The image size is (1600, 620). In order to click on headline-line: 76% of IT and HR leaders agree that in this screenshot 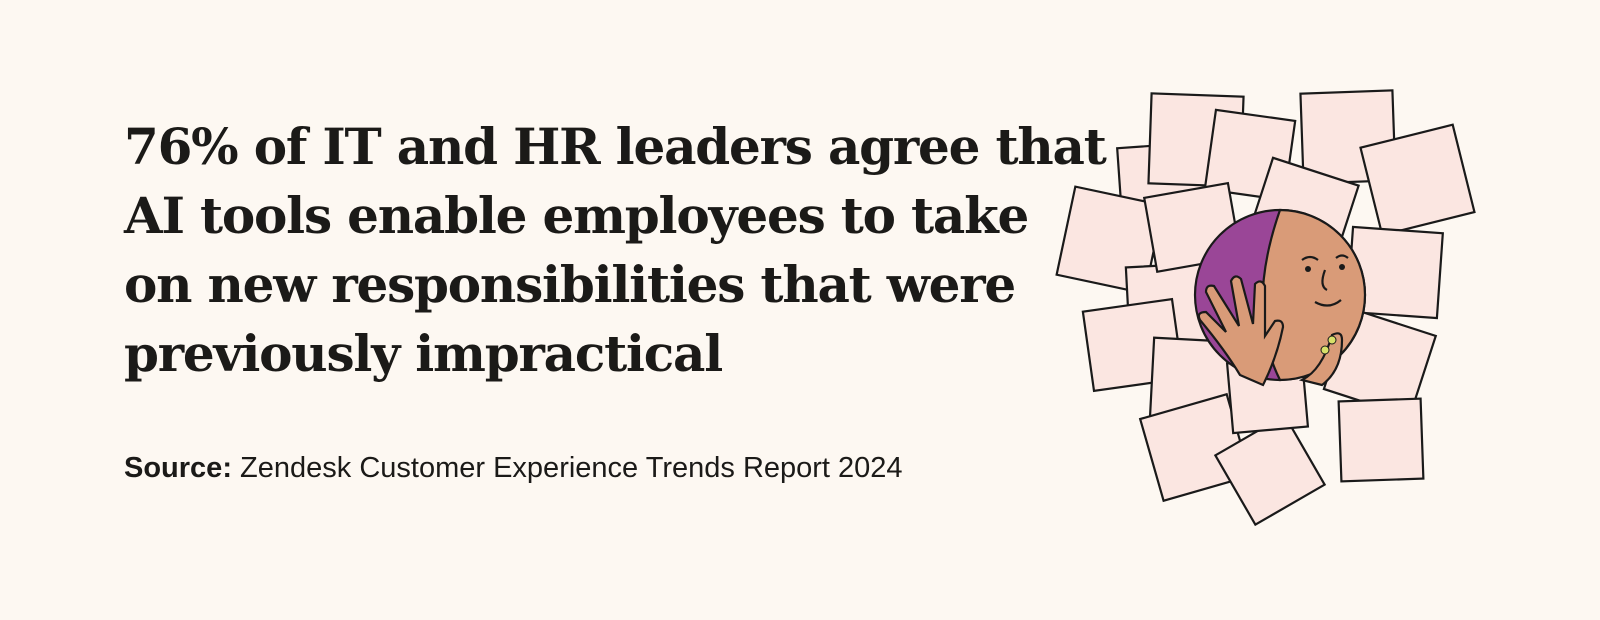, I will do `click(615, 146)`.